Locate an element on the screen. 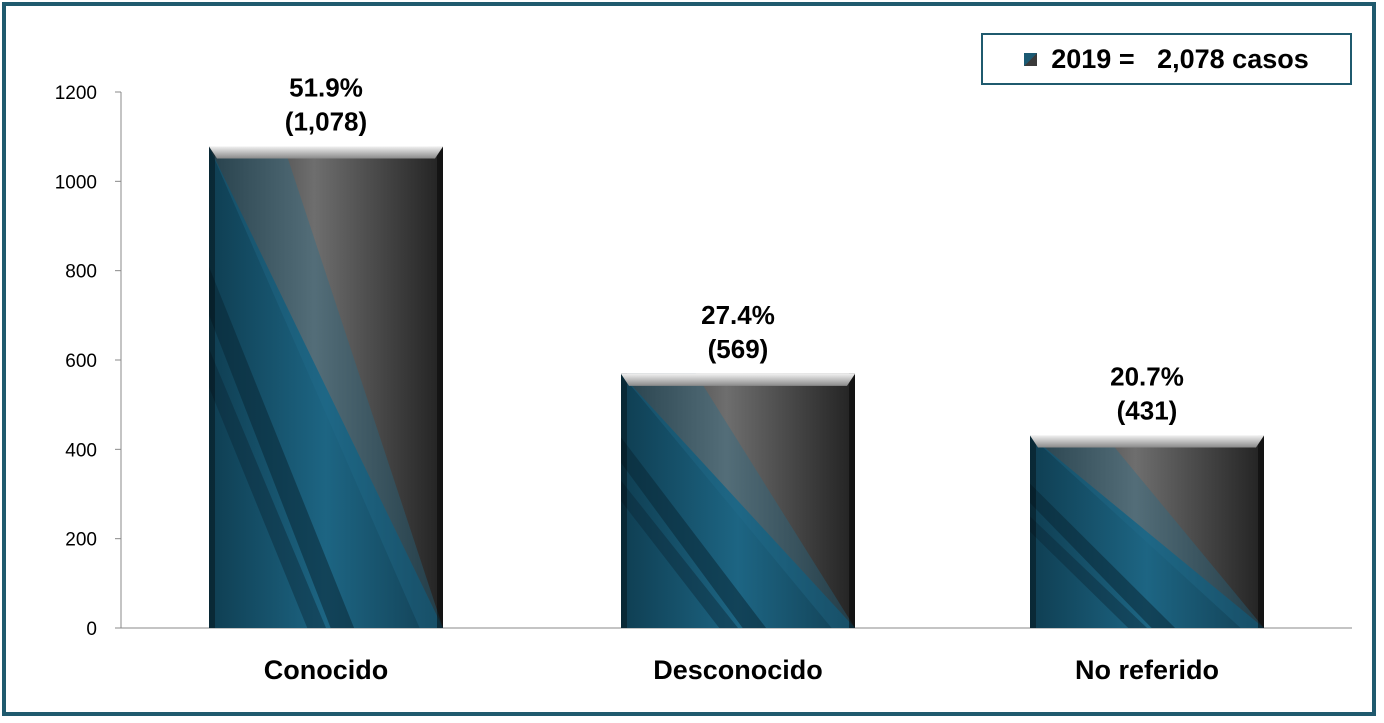  y-tick-label: 0 is located at coordinates (91, 629).